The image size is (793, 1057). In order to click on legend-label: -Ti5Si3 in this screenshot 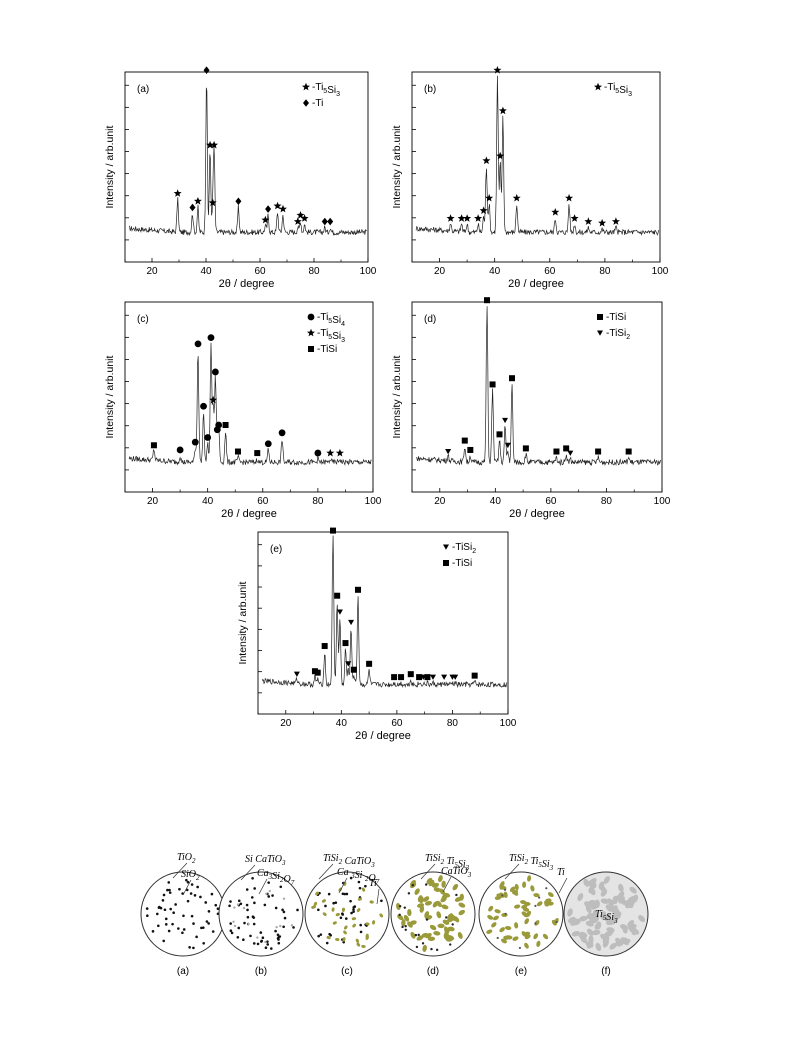, I will do `click(331, 336)`.